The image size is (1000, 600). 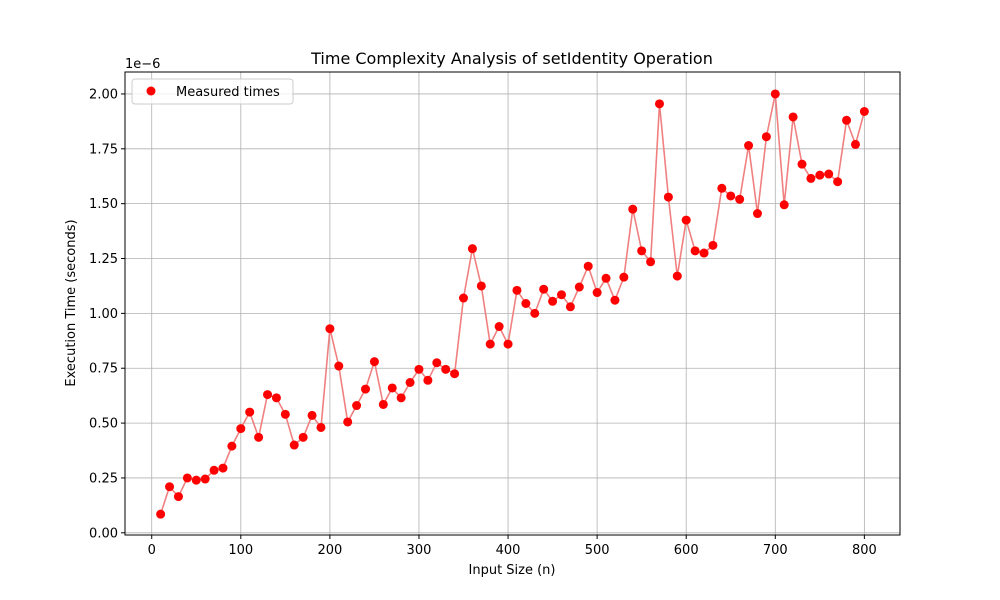 What do you see at coordinates (142, 64) in the screenshot?
I see `y-offset-label: 1e−6` at bounding box center [142, 64].